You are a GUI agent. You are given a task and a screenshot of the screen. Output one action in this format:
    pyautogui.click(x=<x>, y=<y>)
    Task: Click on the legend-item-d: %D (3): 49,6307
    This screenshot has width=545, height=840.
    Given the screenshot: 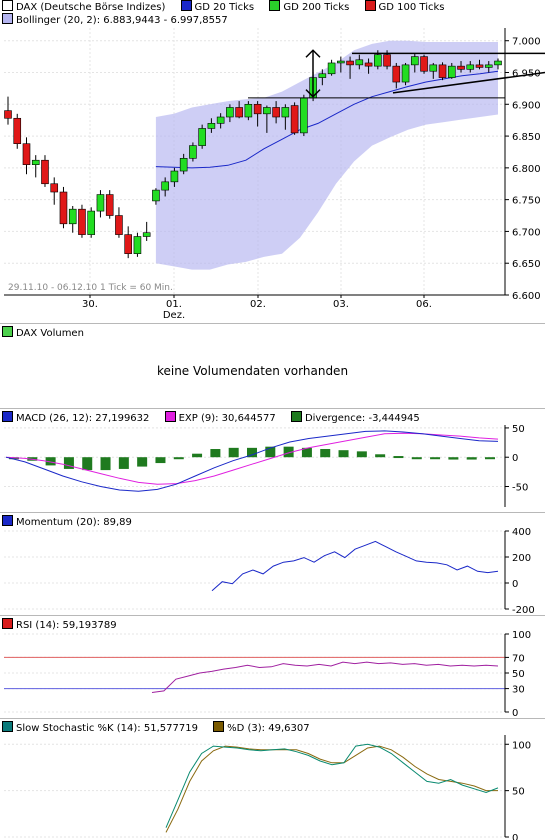 What is the action you would take?
    pyautogui.click(x=261, y=728)
    